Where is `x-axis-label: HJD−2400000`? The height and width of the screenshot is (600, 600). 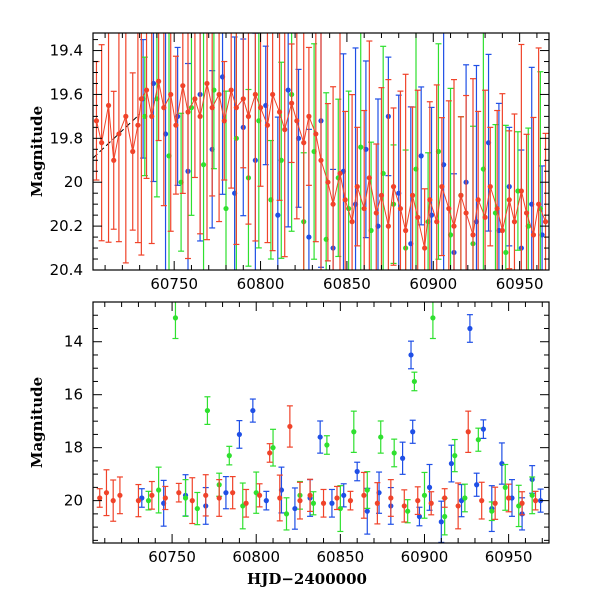 x-axis-label: HJD−2400000 is located at coordinates (307, 579).